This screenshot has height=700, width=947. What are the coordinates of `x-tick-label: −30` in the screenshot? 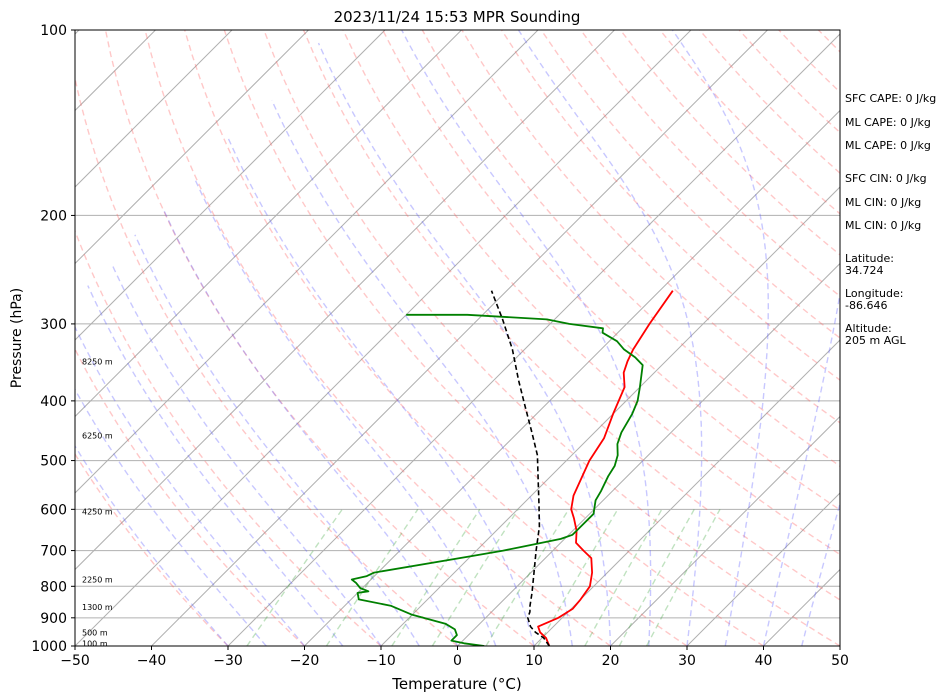 It's located at (228, 661).